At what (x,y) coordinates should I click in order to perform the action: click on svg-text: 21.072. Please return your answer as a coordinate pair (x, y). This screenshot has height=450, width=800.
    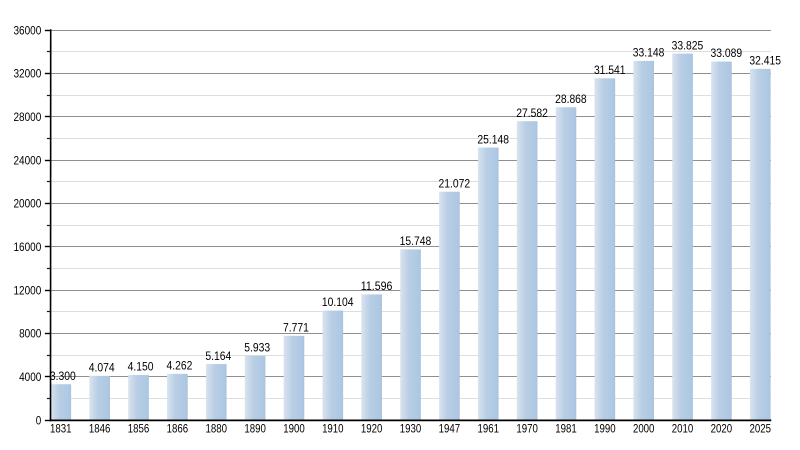
    Looking at the image, I should click on (455, 183).